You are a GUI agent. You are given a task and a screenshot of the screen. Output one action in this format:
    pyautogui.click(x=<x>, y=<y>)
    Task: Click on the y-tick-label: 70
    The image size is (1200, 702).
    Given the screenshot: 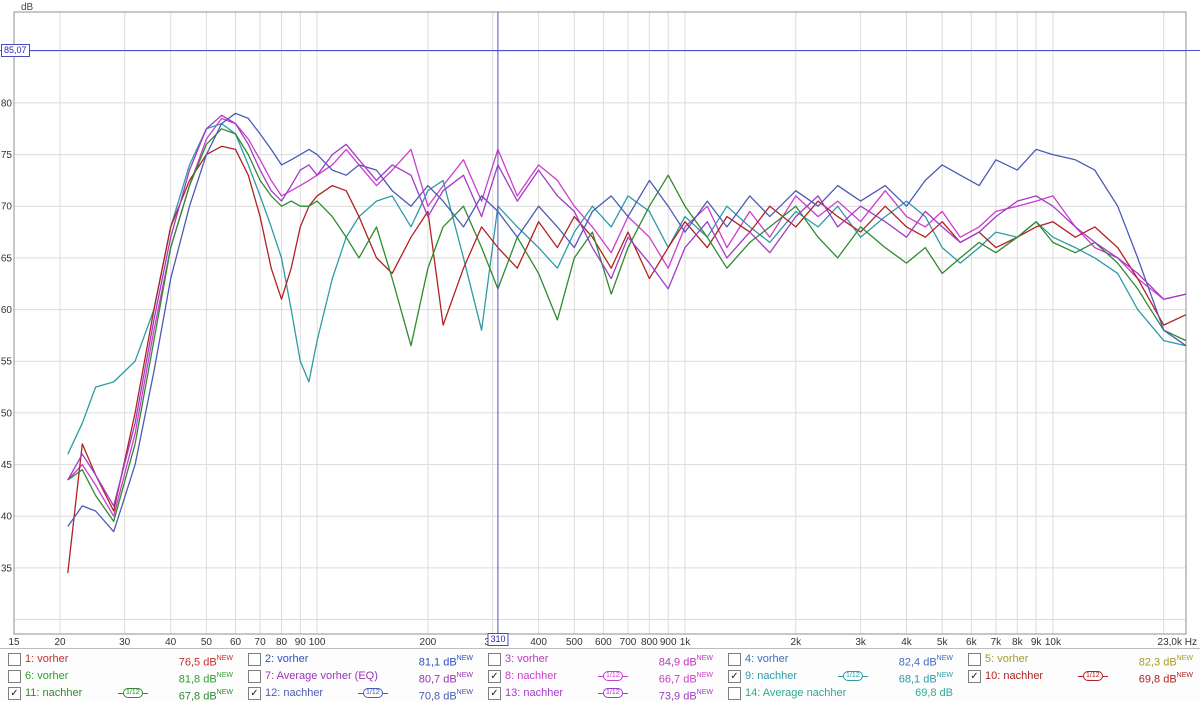 What is the action you would take?
    pyautogui.click(x=7, y=207)
    